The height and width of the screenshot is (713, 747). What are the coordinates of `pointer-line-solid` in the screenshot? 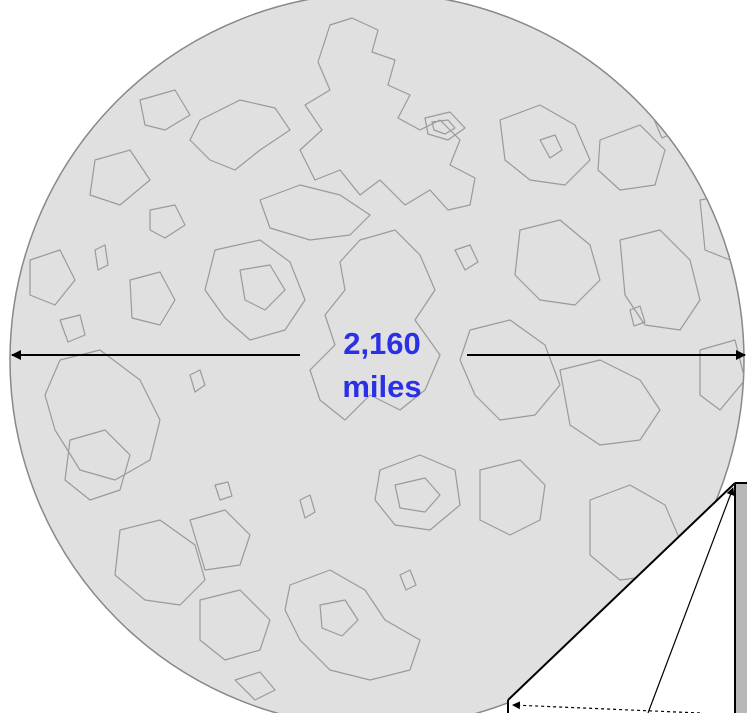 It's located at (691, 600).